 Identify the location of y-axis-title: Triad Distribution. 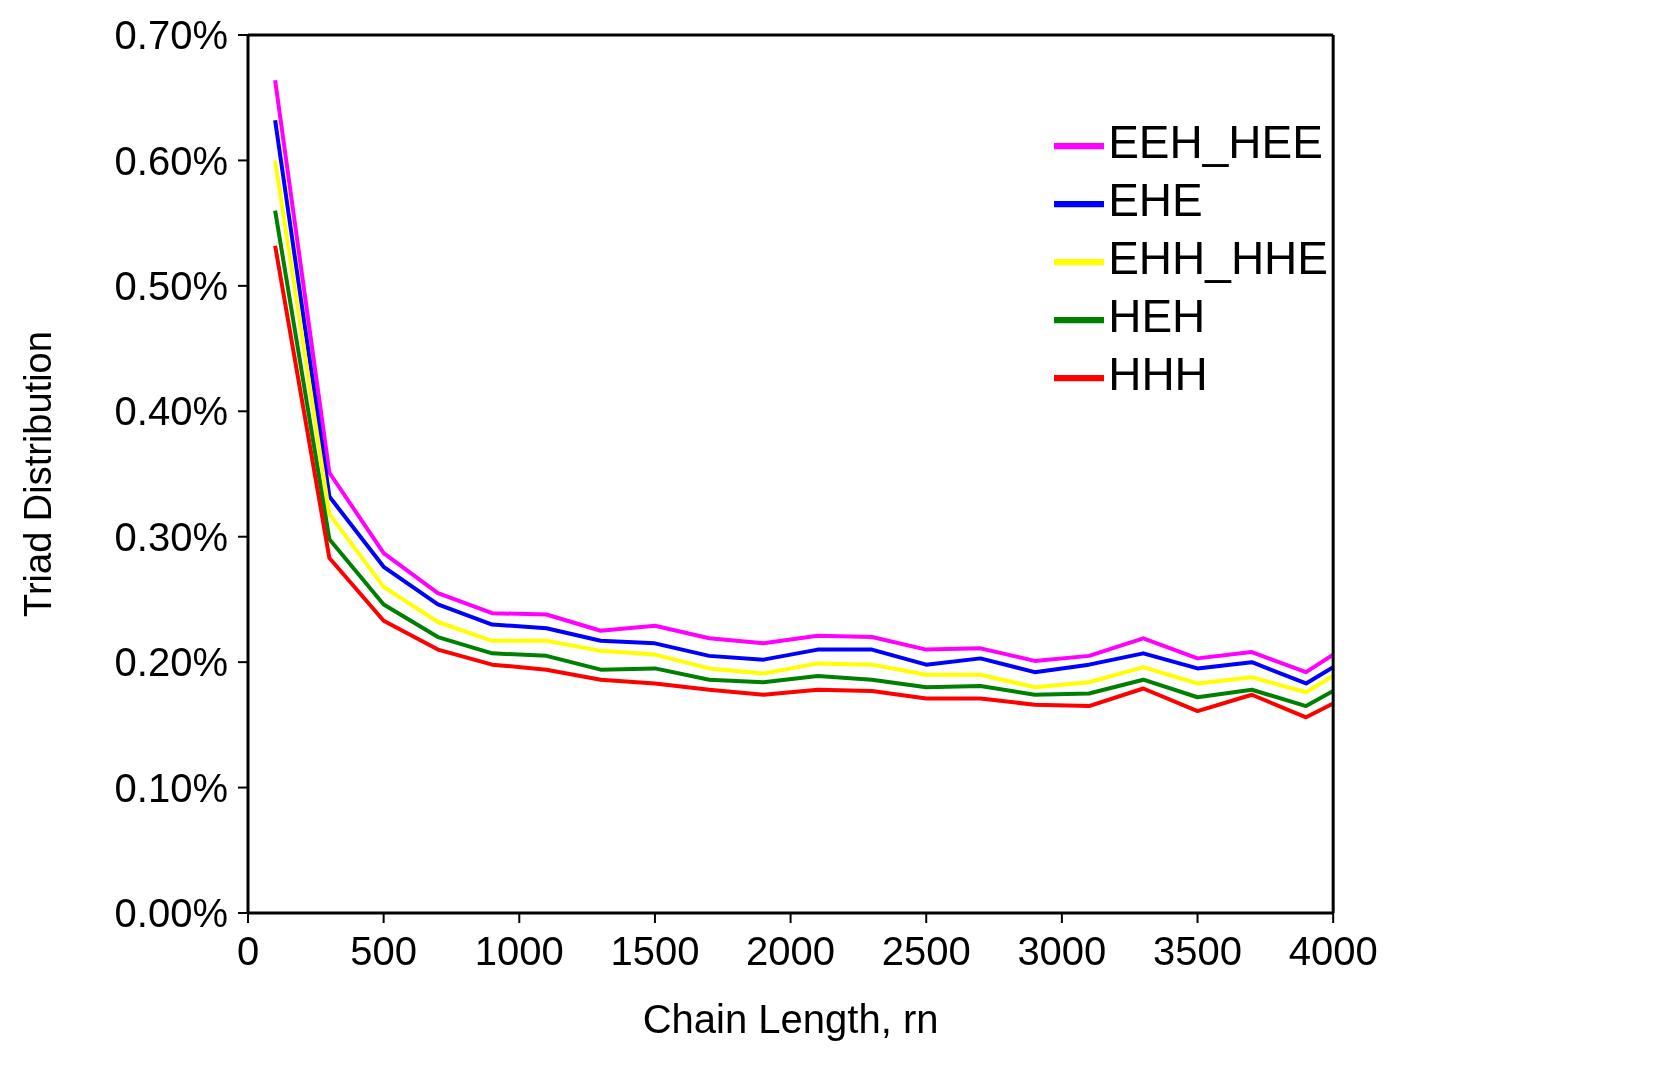
(38, 474).